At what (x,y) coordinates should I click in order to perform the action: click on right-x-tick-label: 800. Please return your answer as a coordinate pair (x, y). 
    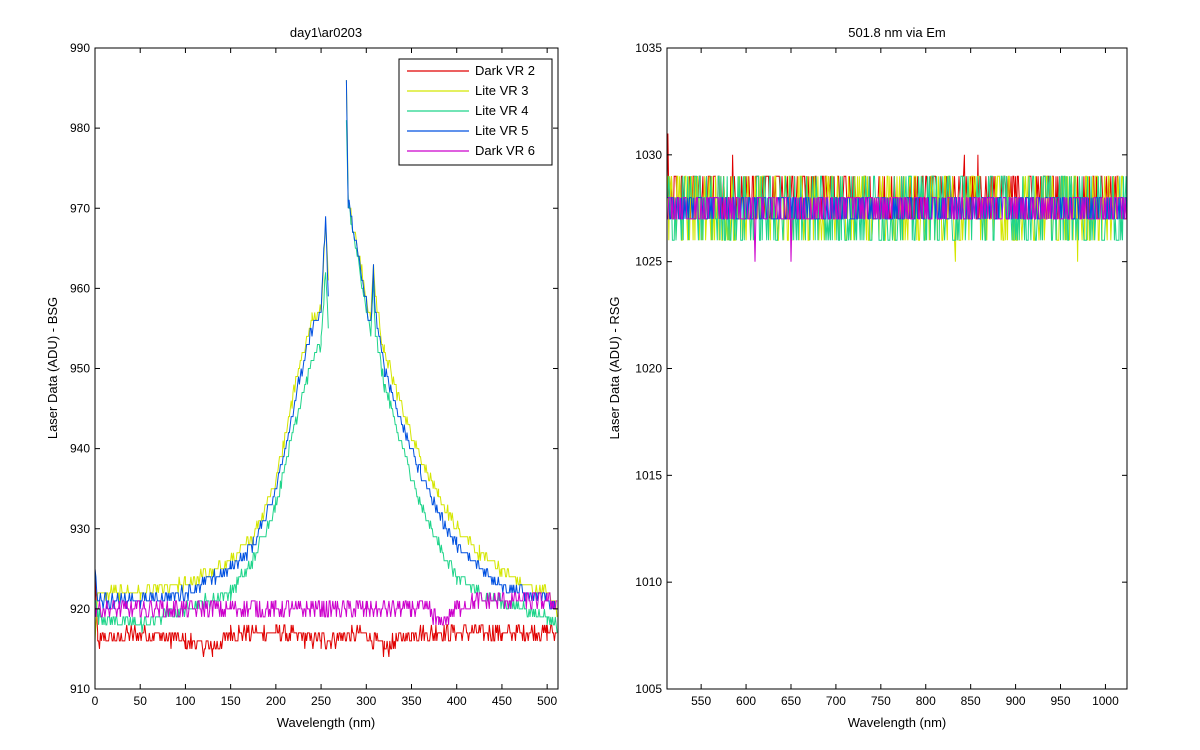
    Looking at the image, I should click on (926, 701).